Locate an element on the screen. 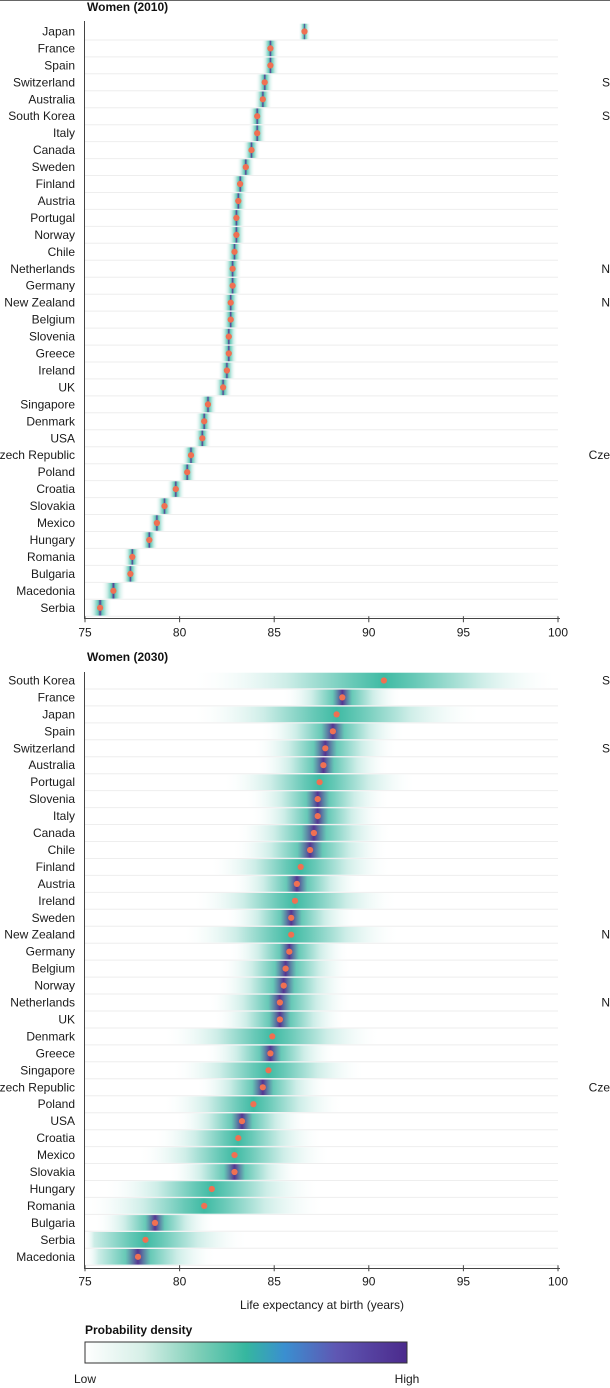 This screenshot has width=610, height=1388. p1-row-new-zealand: New Zealand N is located at coordinates (307, 303).